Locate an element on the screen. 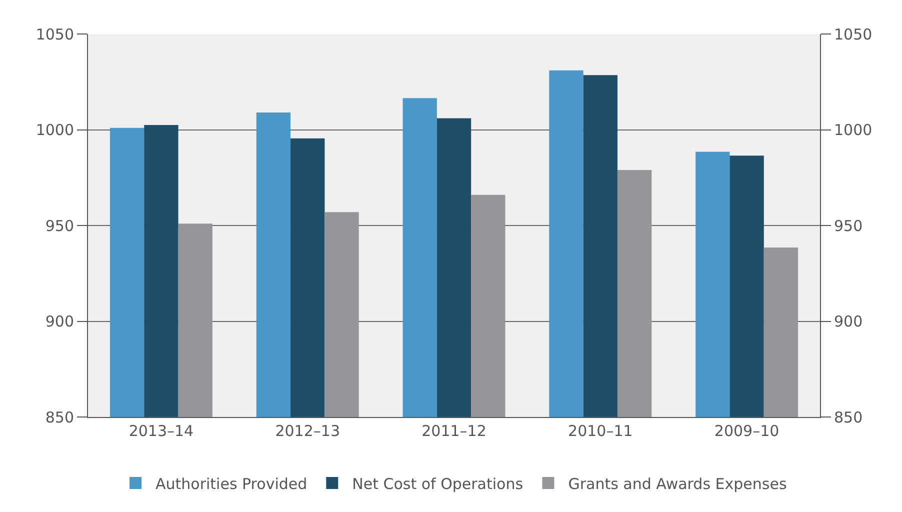  y-tick-label: 900 is located at coordinates (59, 321).